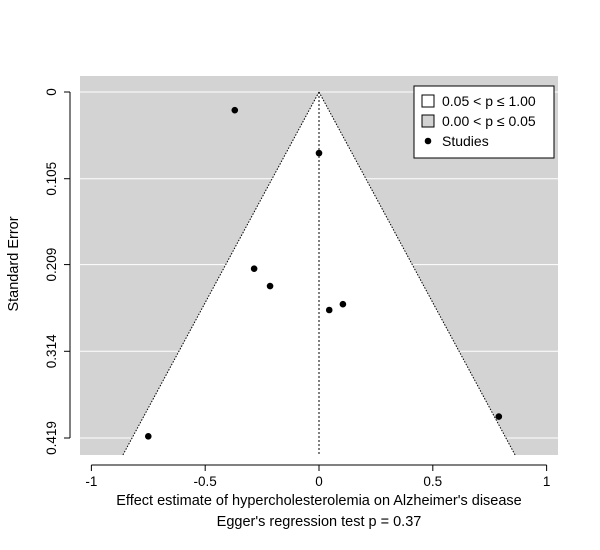 Image resolution: width=600 pixels, height=550 pixels. Describe the element at coordinates (547, 481) in the screenshot. I see `x-tick-label-4: 1` at that location.